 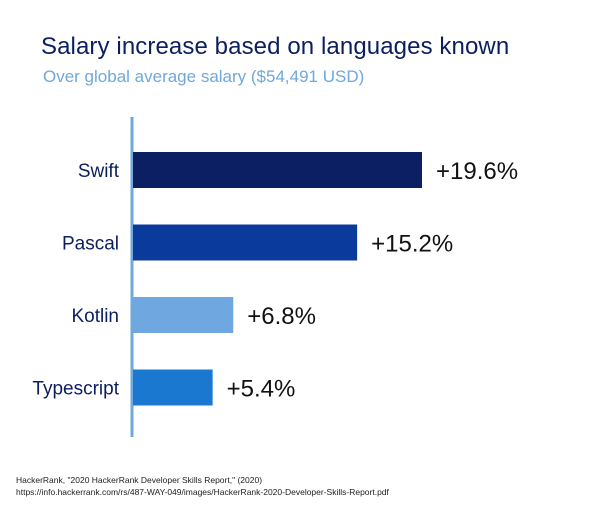 What do you see at coordinates (75, 389) in the screenshot?
I see `category-label: Typescript` at bounding box center [75, 389].